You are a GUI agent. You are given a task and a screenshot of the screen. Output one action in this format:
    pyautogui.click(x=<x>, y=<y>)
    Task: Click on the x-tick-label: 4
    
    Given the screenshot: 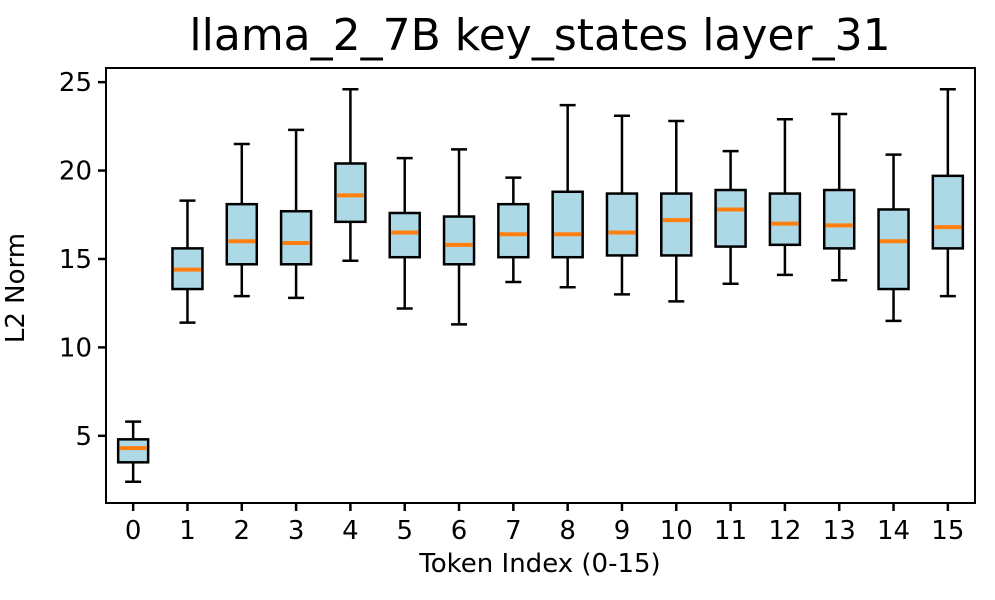 What is the action you would take?
    pyautogui.click(x=350, y=531)
    